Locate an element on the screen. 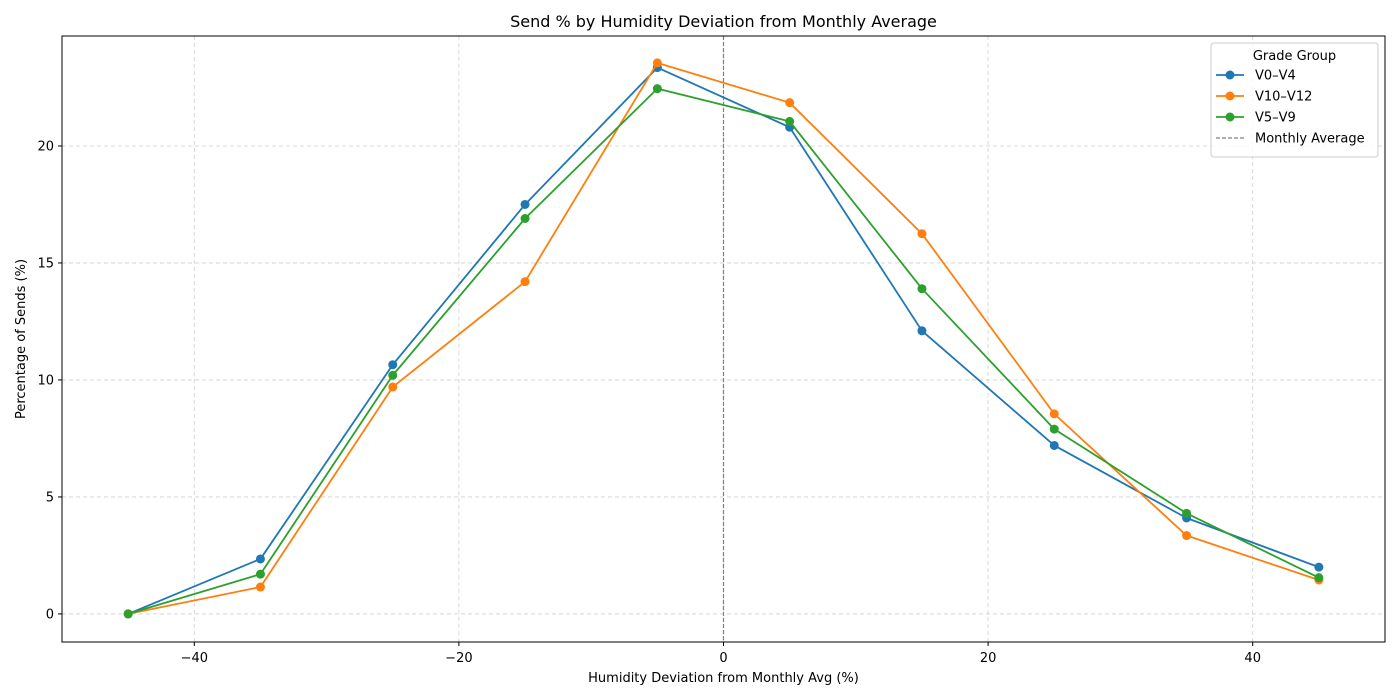 The image size is (1400, 700). y-tick-label: 10 is located at coordinates (45, 380).